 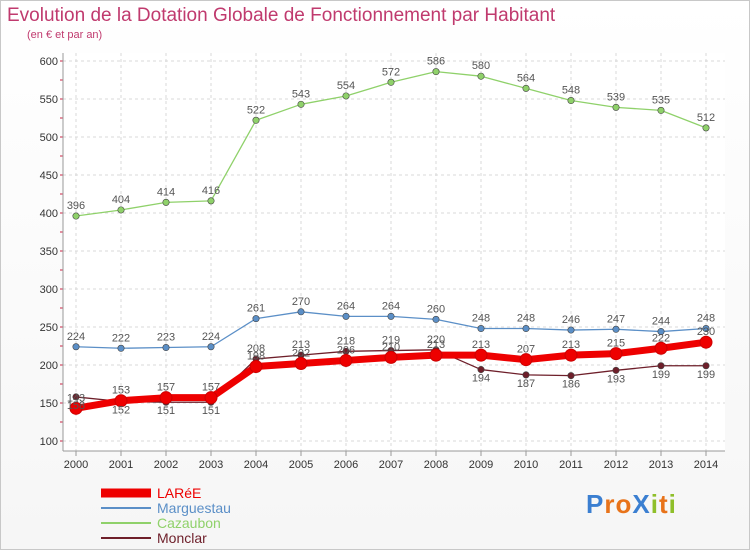 I want to click on x-tick-label: 2004, so click(x=256, y=465).